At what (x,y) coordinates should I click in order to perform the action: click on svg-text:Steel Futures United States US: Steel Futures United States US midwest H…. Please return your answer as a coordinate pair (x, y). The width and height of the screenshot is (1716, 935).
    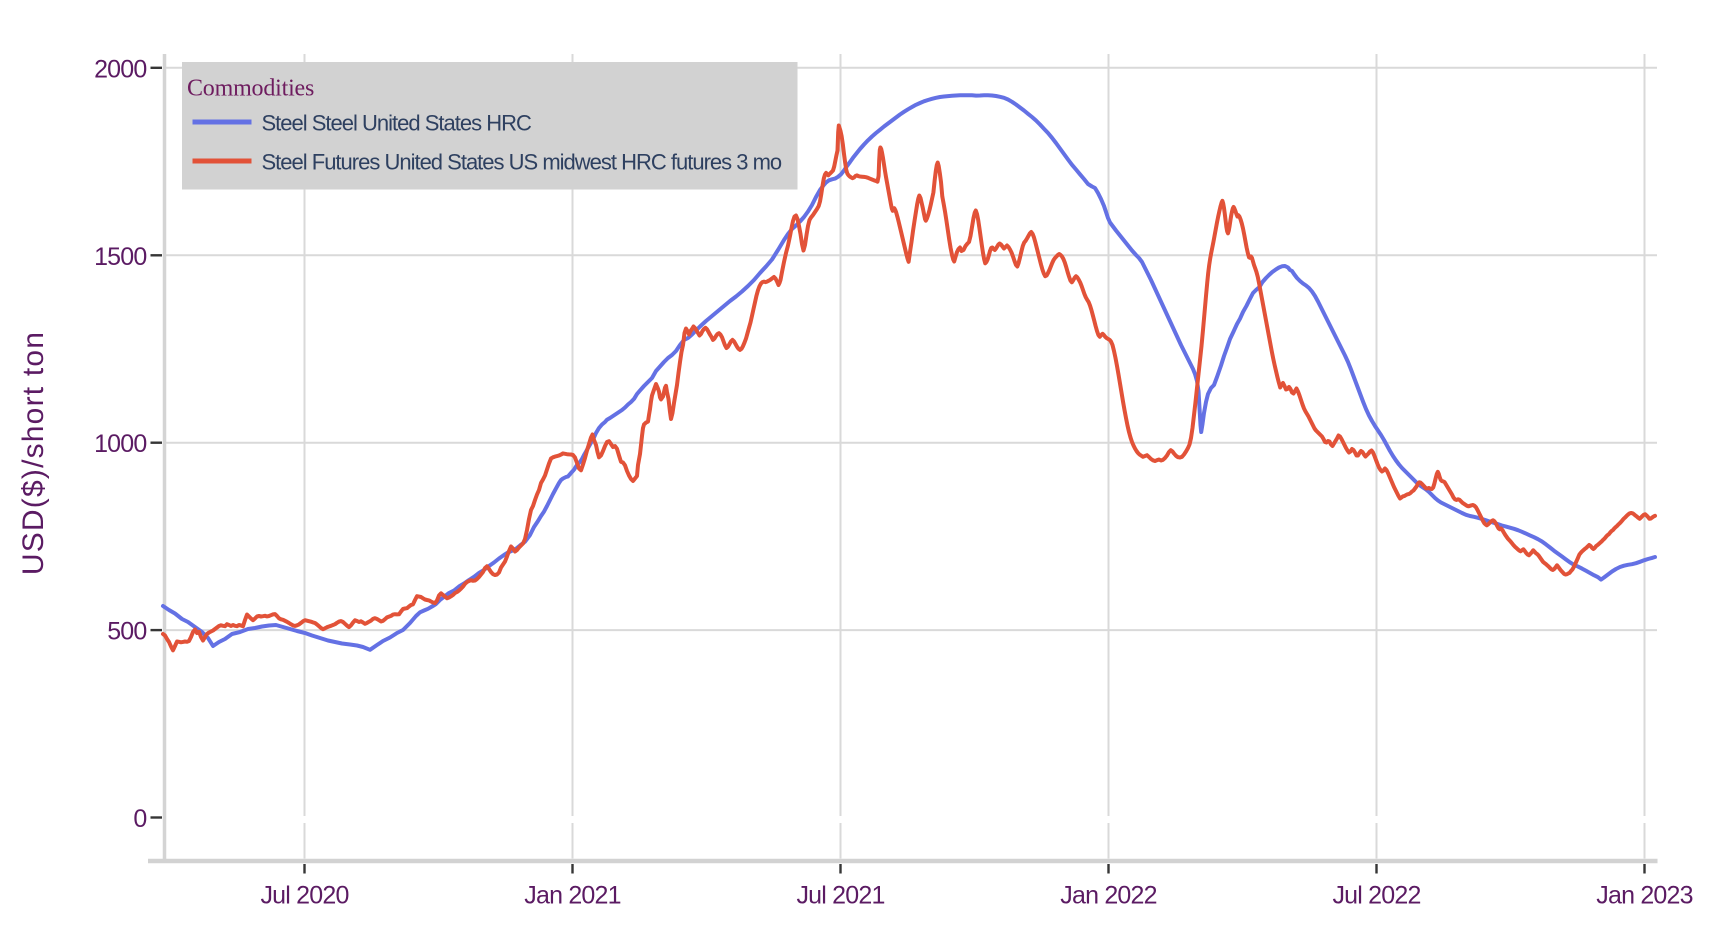
    Looking at the image, I should click on (522, 162).